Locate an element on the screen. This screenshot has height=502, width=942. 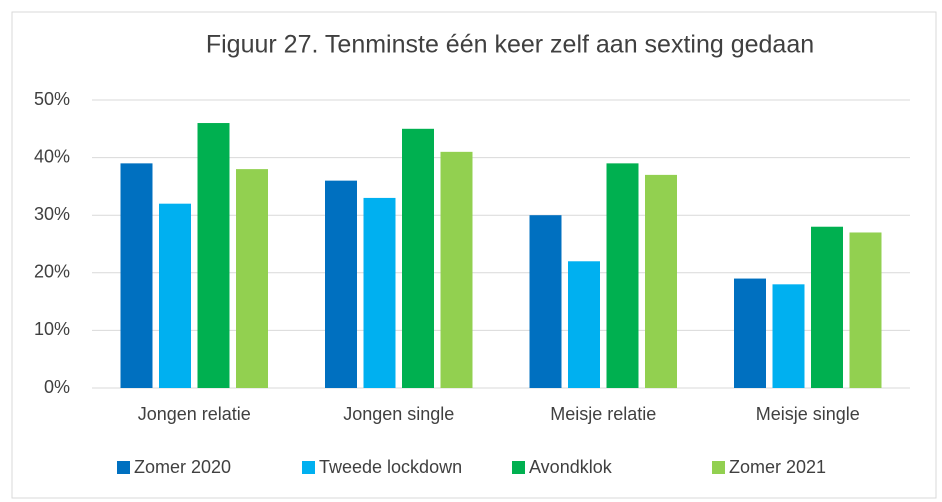
x-tick-label: Meisje relatie is located at coordinates (603, 414).